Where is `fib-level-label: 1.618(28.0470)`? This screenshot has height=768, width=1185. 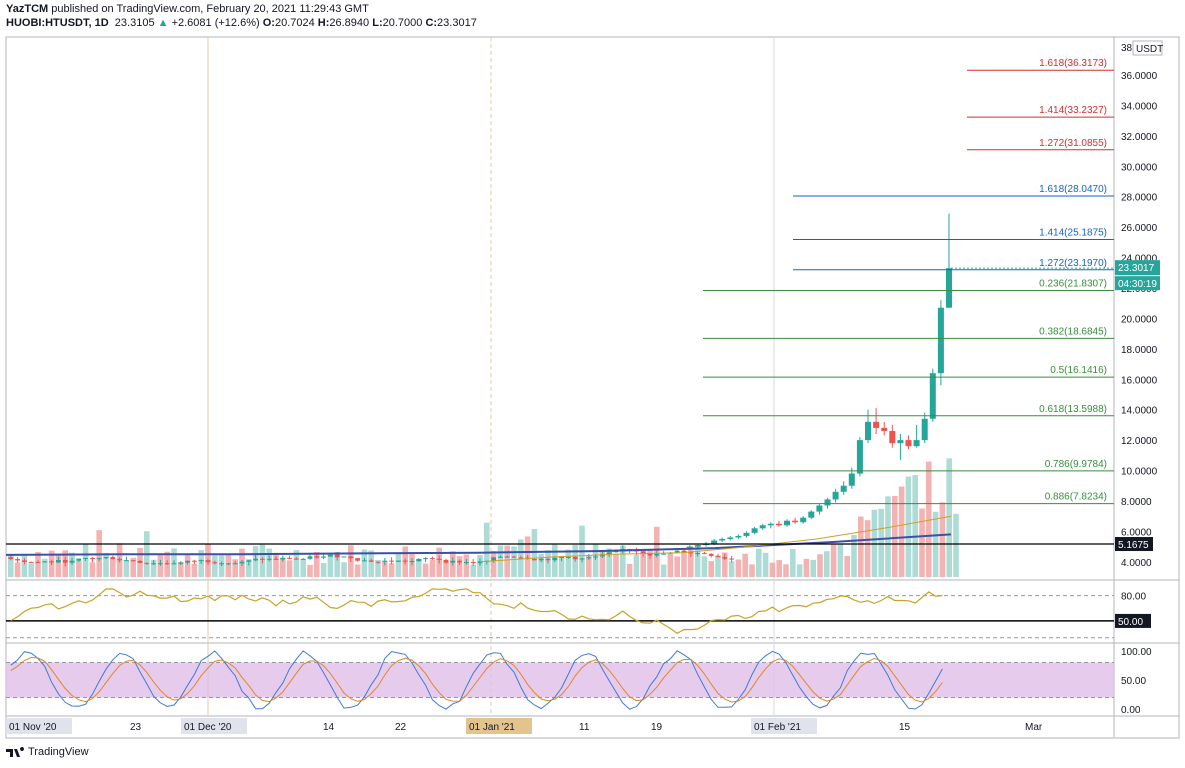 fib-level-label: 1.618(28.0470) is located at coordinates (1073, 189).